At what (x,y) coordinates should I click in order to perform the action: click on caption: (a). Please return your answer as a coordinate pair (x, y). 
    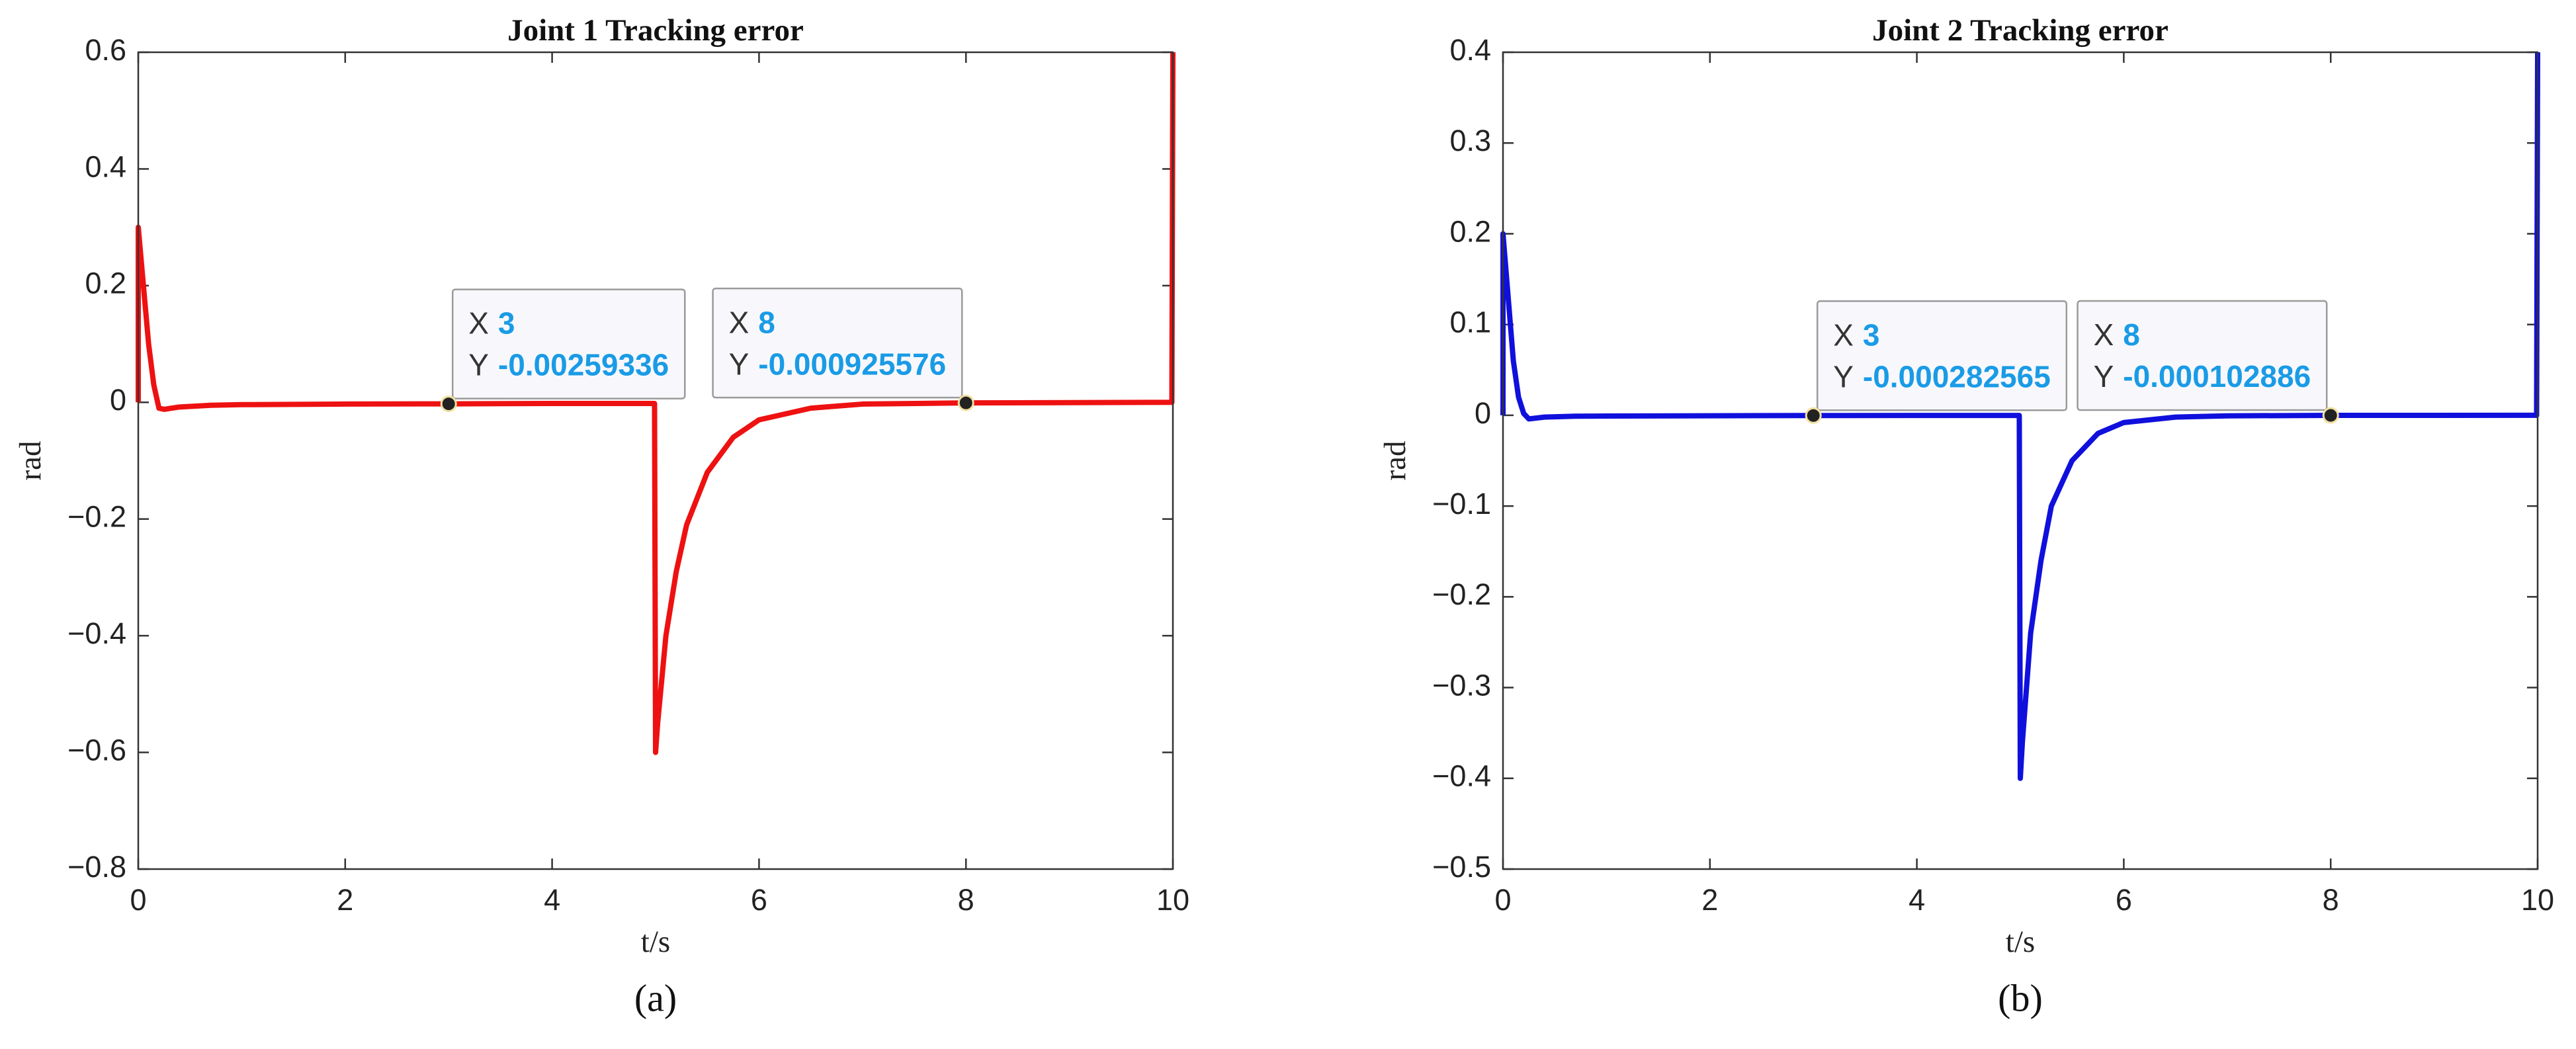
    Looking at the image, I should click on (655, 998).